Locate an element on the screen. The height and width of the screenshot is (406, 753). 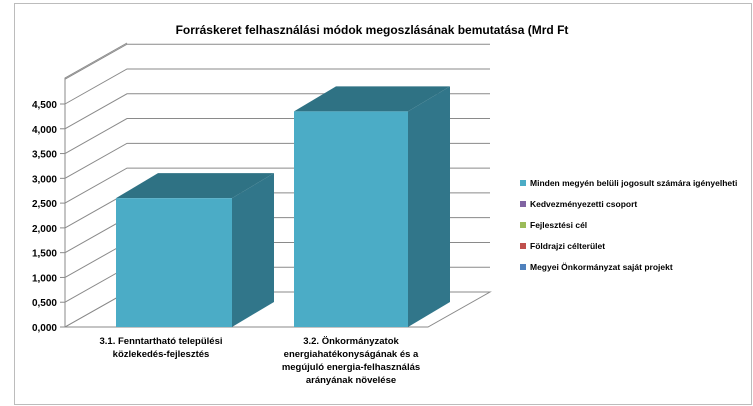
category-label-line: arányának növelése is located at coordinates (351, 380).